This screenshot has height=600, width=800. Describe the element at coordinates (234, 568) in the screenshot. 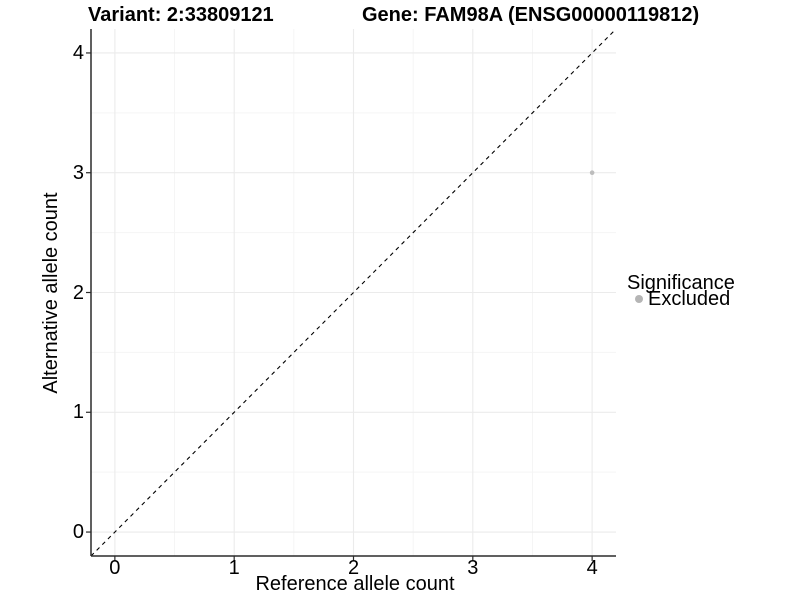

I see `x-tick-label: 1` at that location.